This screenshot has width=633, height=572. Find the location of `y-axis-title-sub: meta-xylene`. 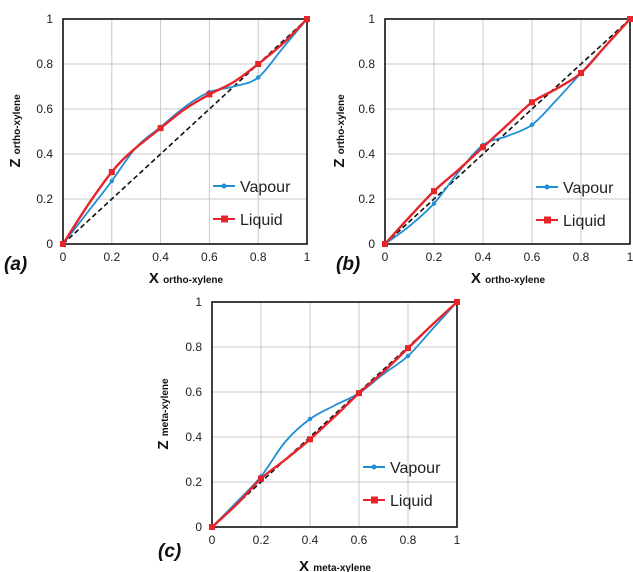

y-axis-title-sub: meta-xylene is located at coordinates (165, 407).